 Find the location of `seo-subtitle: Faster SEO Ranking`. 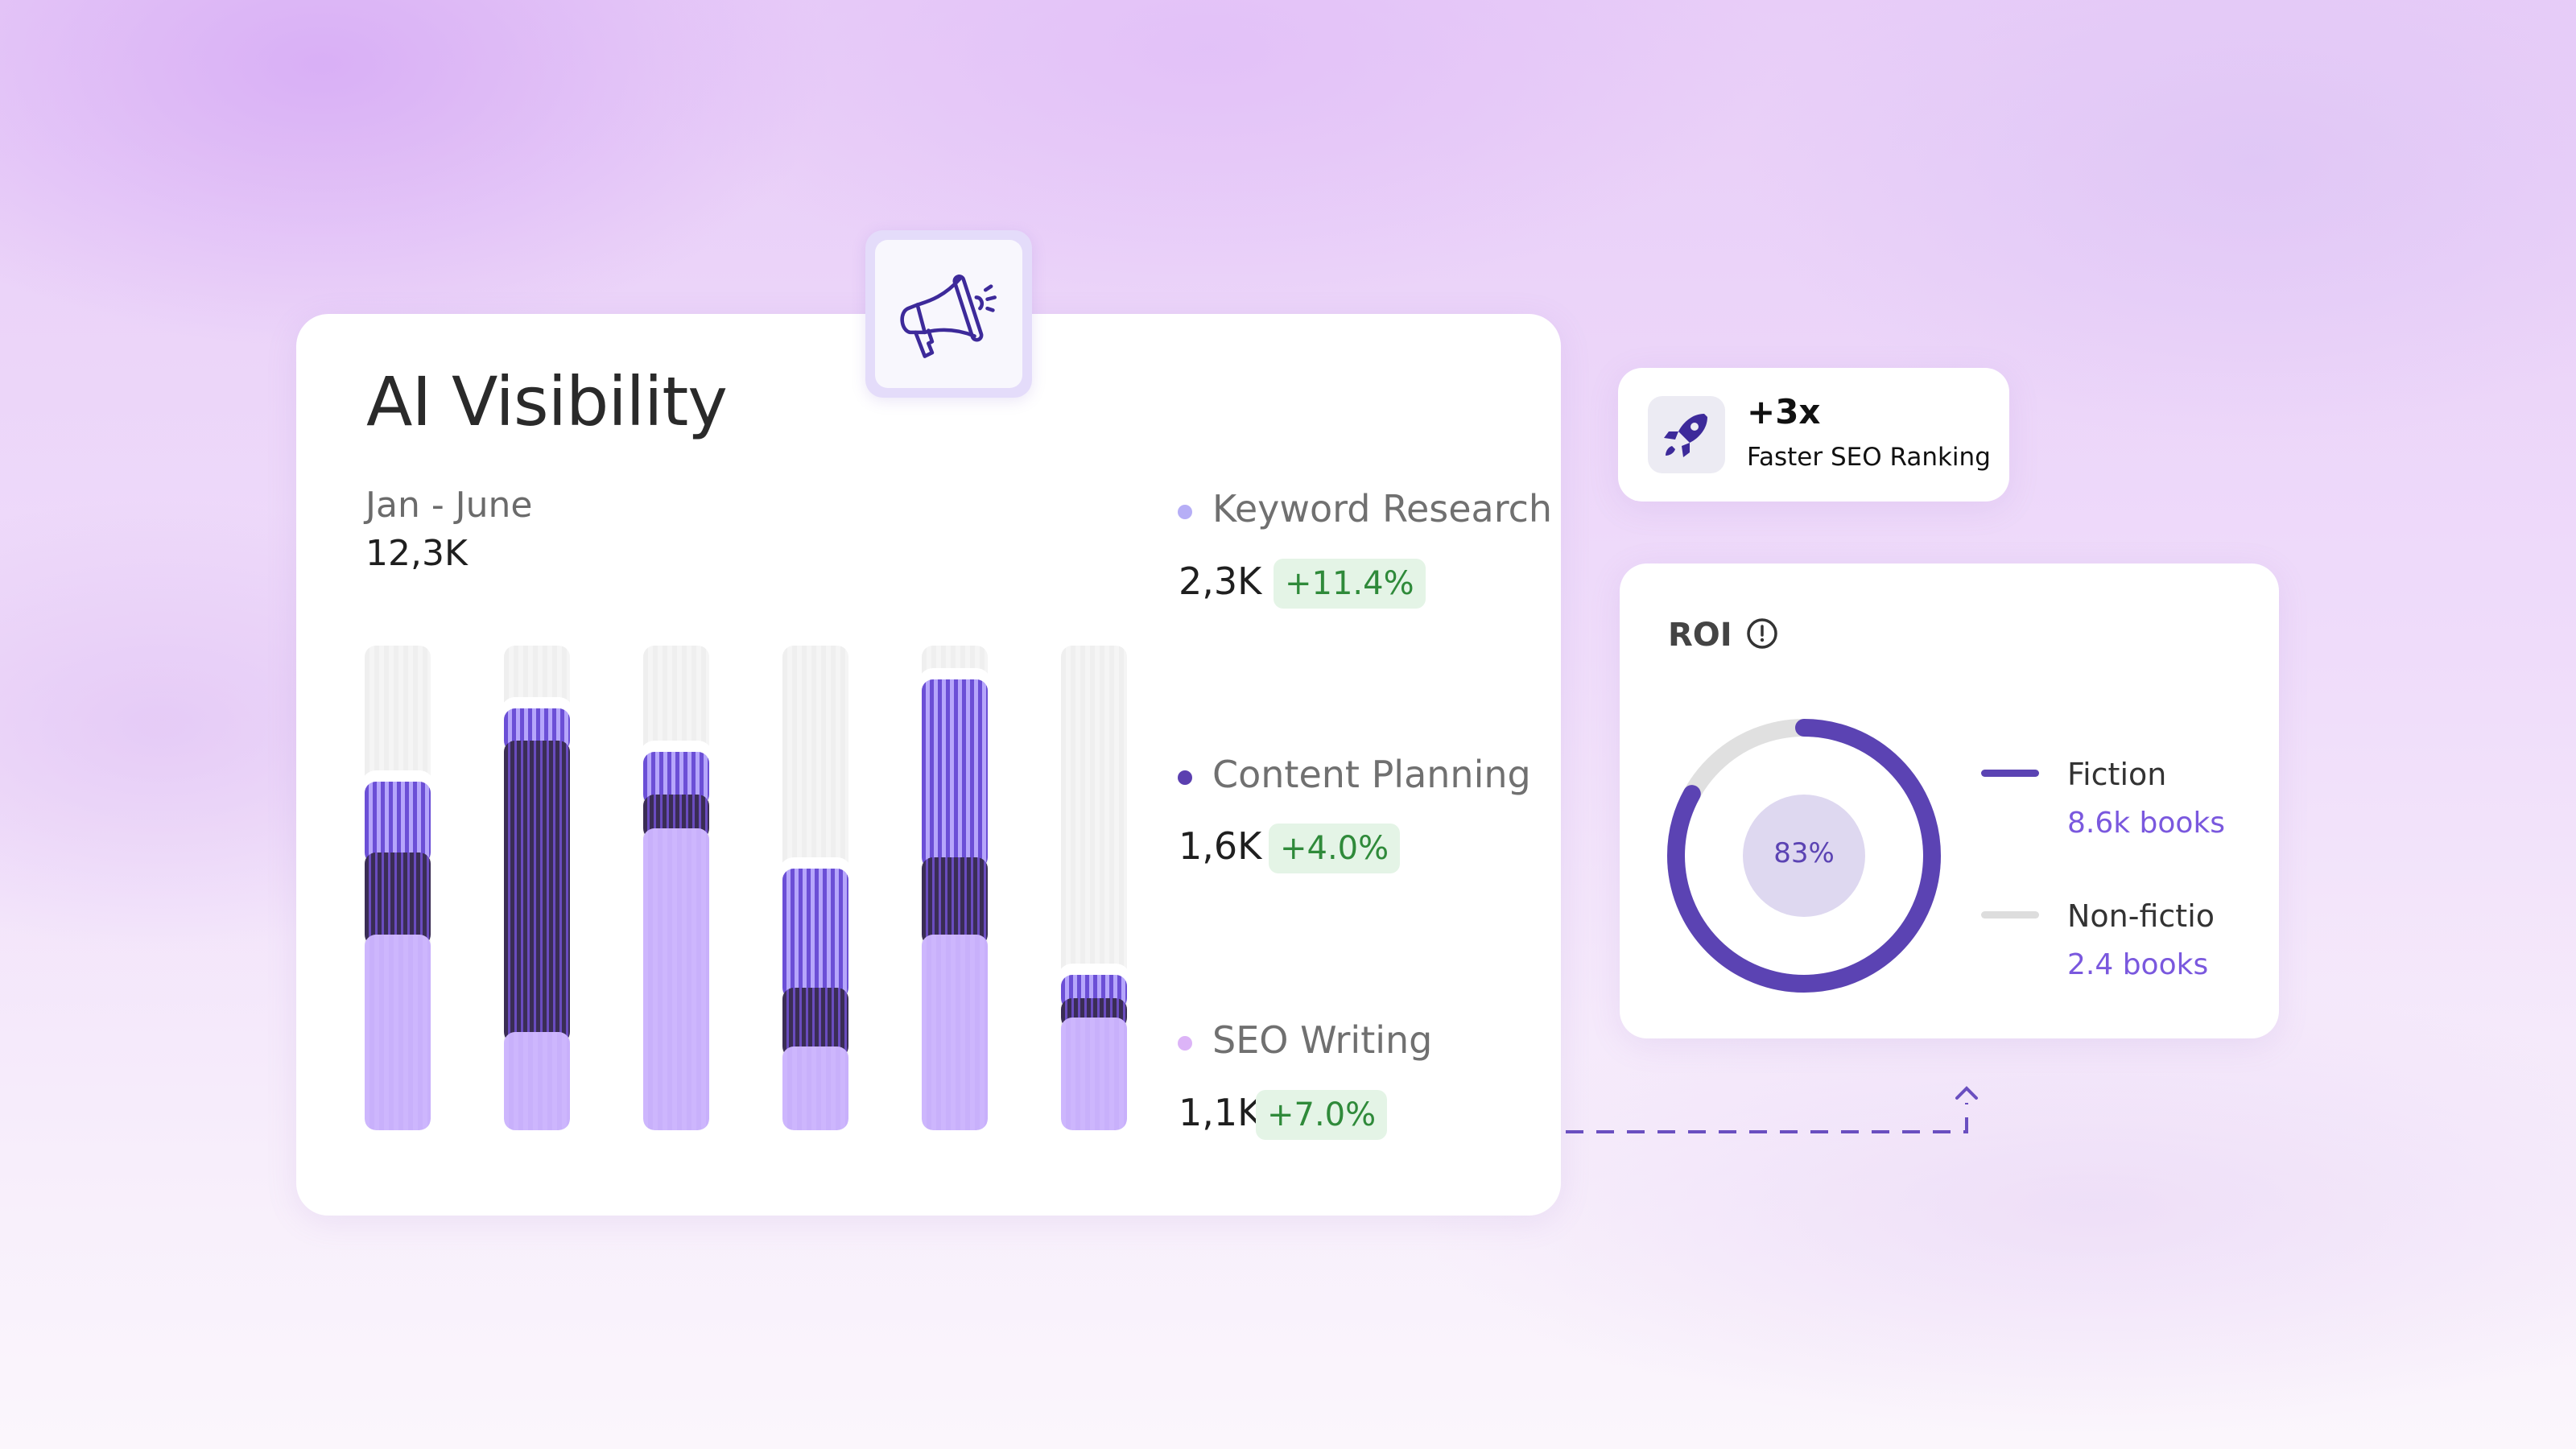

seo-subtitle: Faster SEO Ranking is located at coordinates (1869, 457).